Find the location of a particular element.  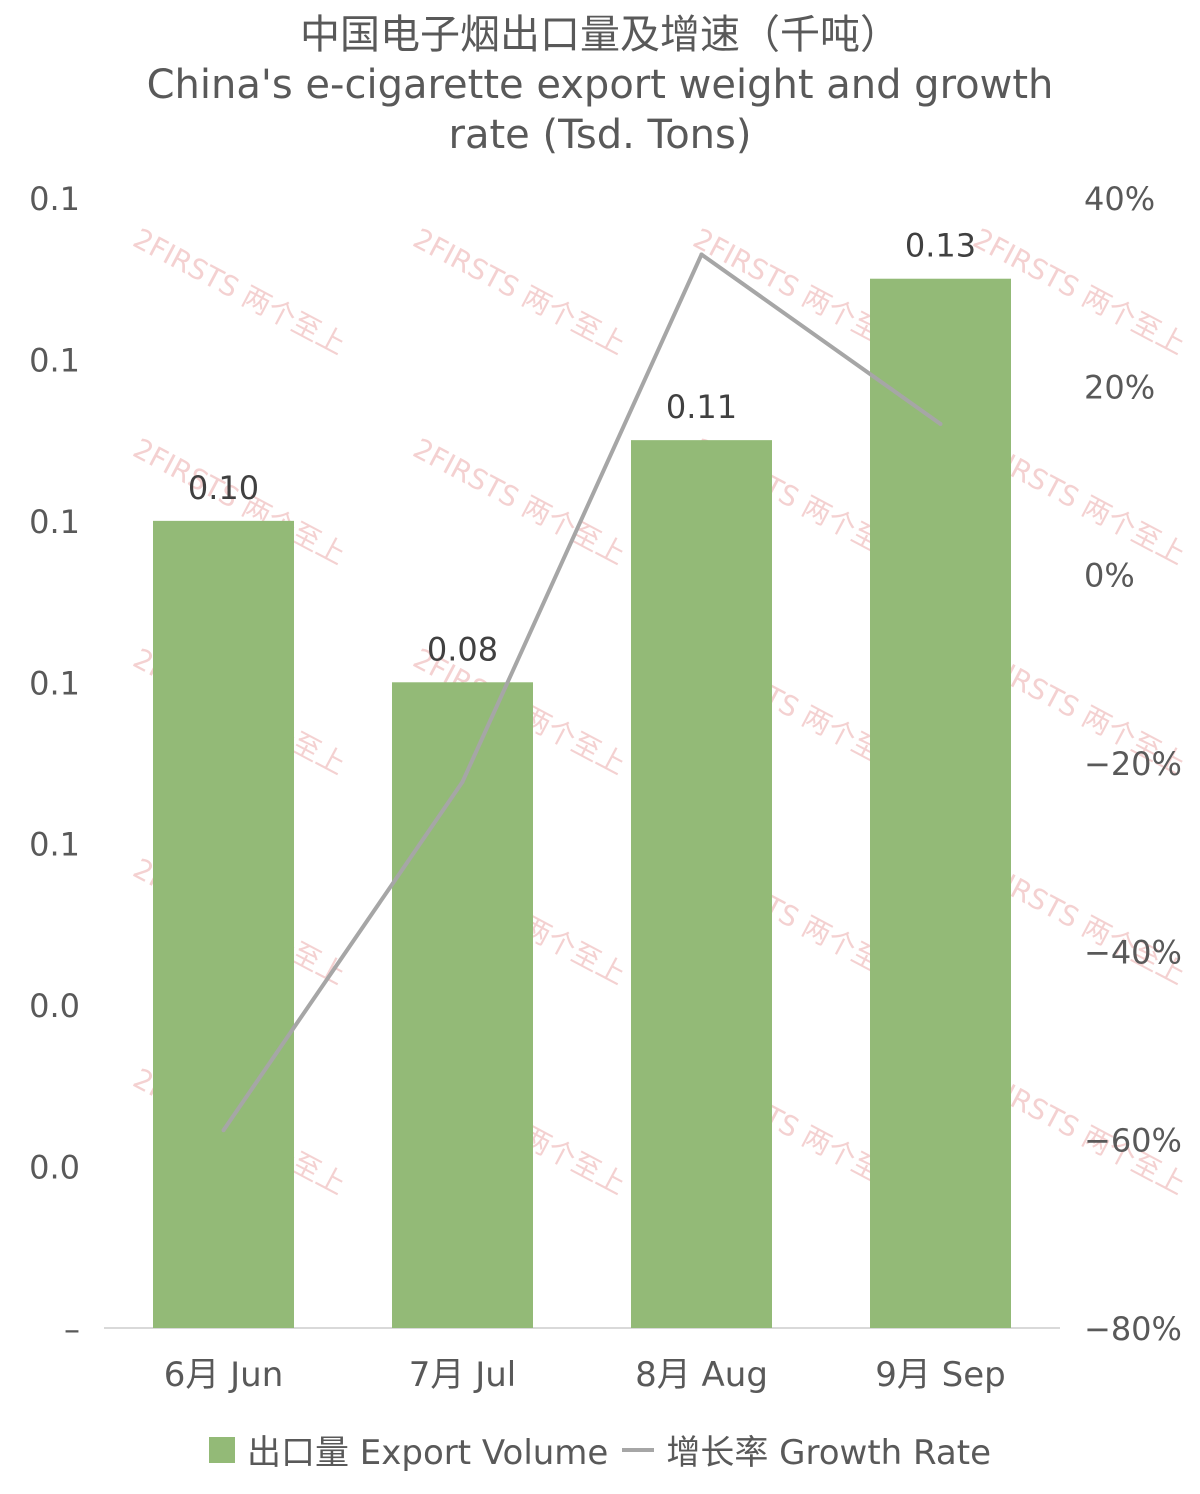

legend-label-export-volume: 出口量 Export Volume is located at coordinates (427, 1453).